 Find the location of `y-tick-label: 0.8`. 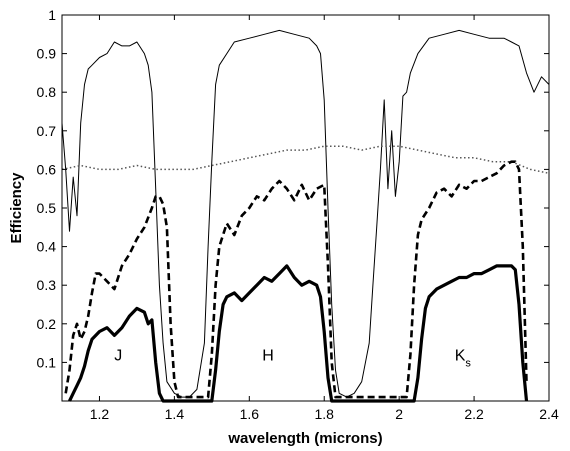

y-tick-label: 0.8 is located at coordinates (47, 92).